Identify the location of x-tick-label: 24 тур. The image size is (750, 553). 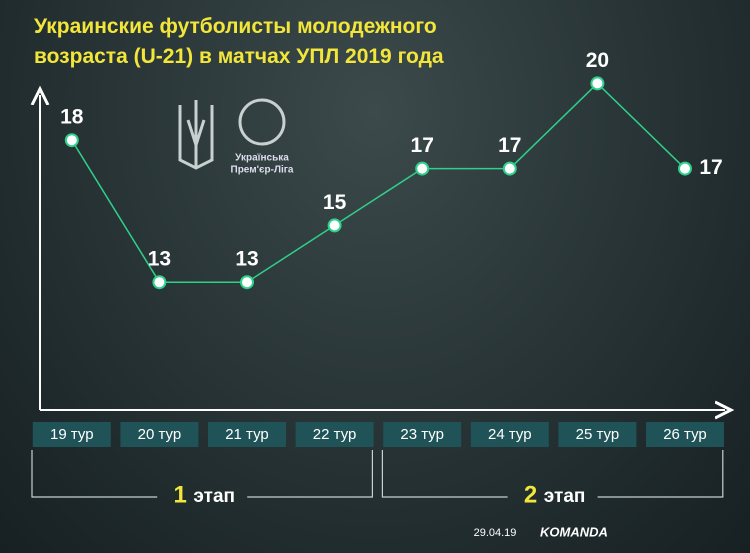
(510, 434).